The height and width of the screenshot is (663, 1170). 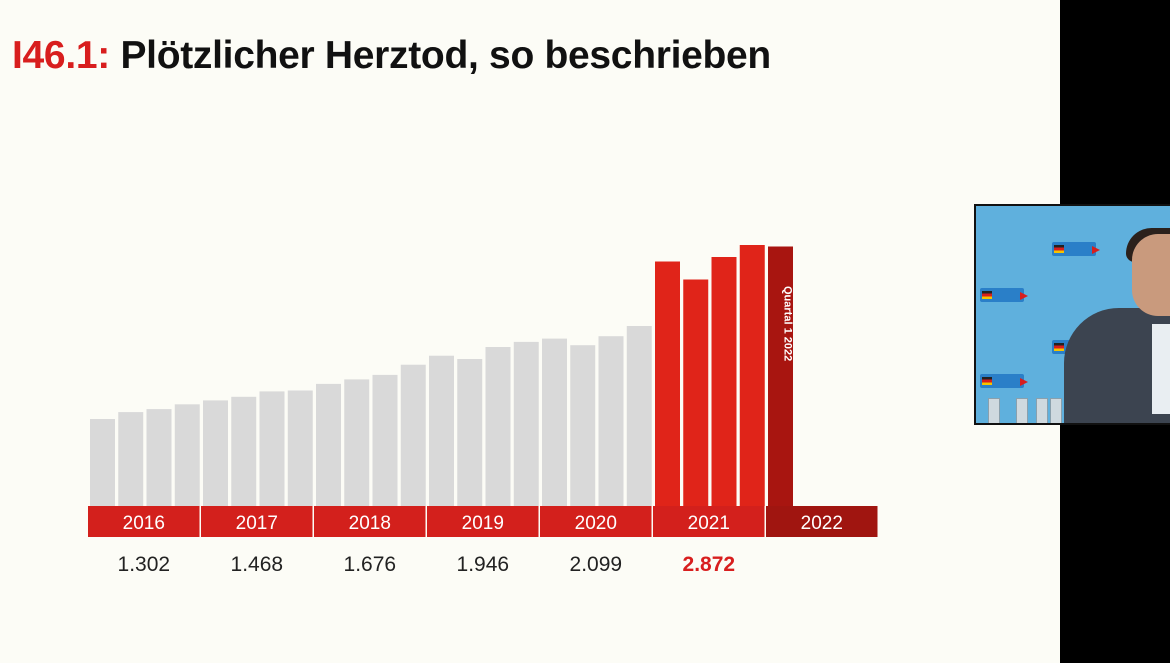 I want to click on title-text: Plötzlicher Herztod, so beschrieben, so click(x=440, y=55).